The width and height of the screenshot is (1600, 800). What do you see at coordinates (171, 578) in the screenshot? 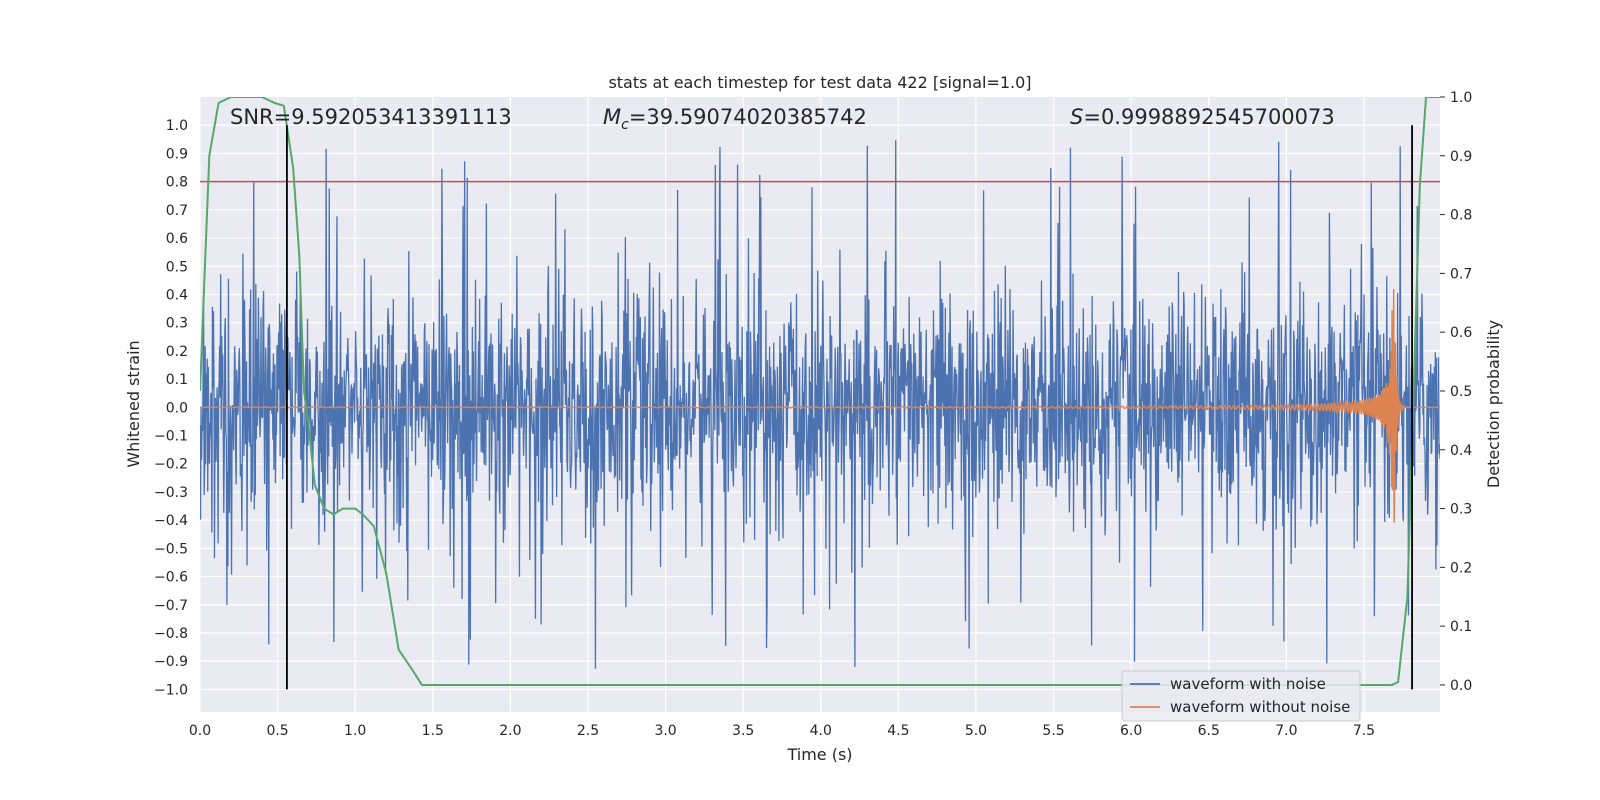
I see `left-y-tick-label: −0.6` at bounding box center [171, 578].